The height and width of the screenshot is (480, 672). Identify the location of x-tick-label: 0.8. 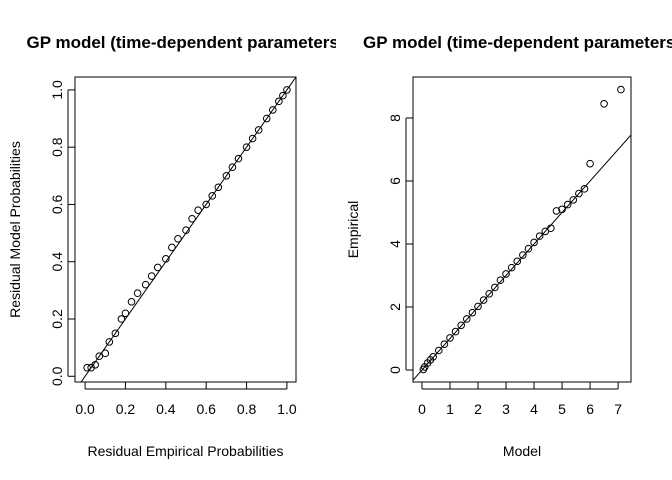
(247, 409).